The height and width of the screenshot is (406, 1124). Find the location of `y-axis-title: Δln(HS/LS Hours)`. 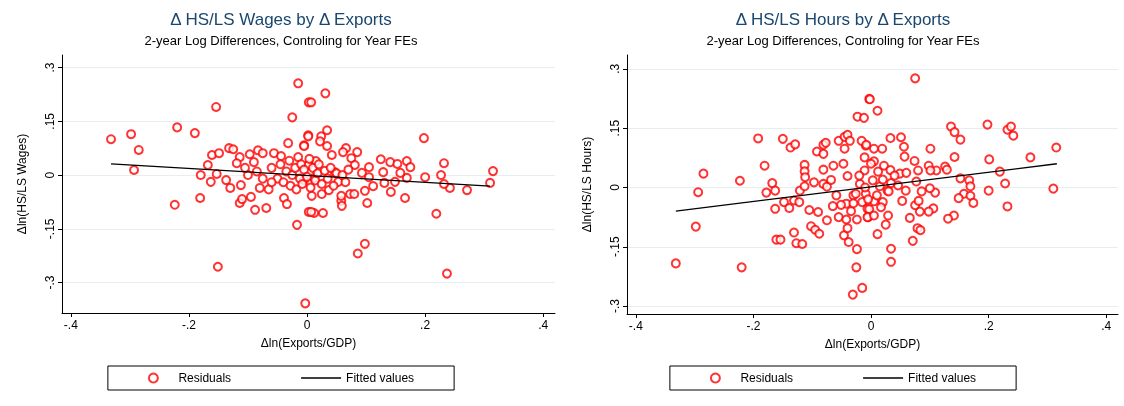

y-axis-title: Δln(HS/LS Hours) is located at coordinates (587, 184).